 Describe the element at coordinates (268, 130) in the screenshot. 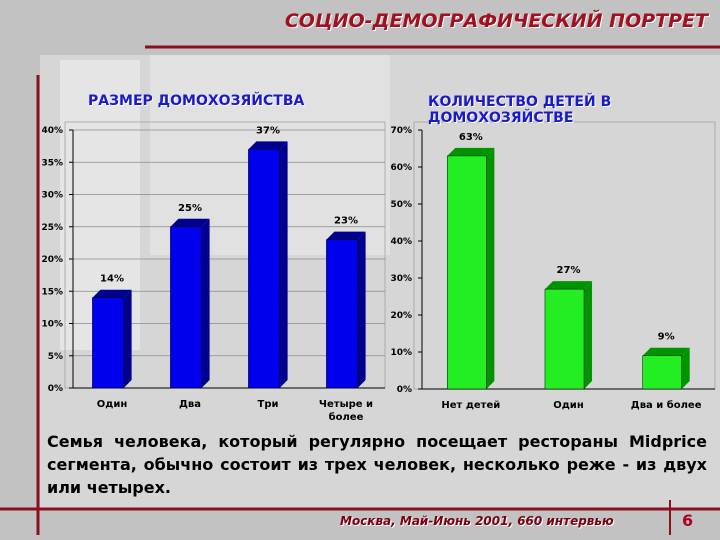

I see `value-label: 37%` at that location.